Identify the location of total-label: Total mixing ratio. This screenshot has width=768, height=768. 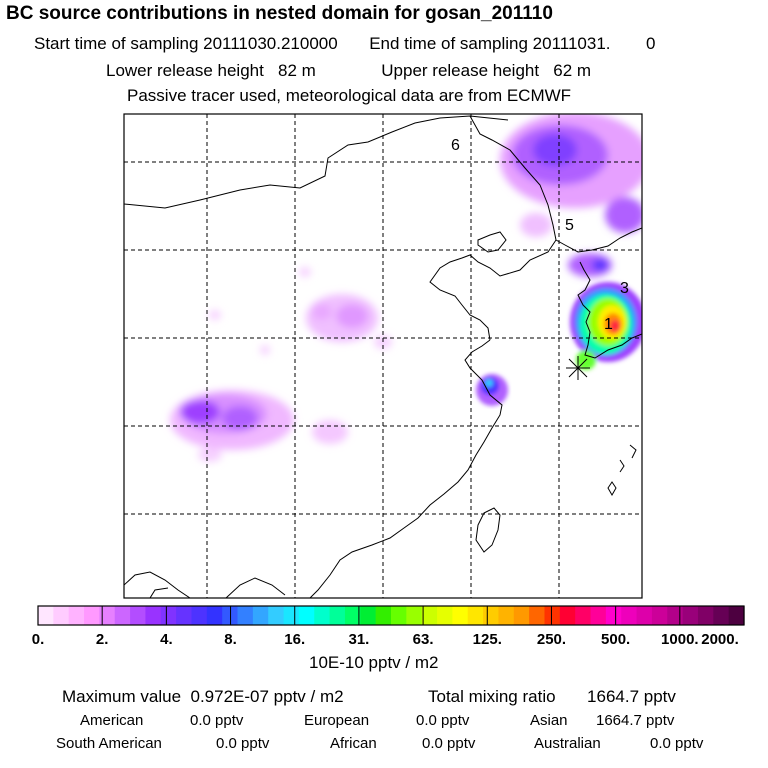
(492, 696).